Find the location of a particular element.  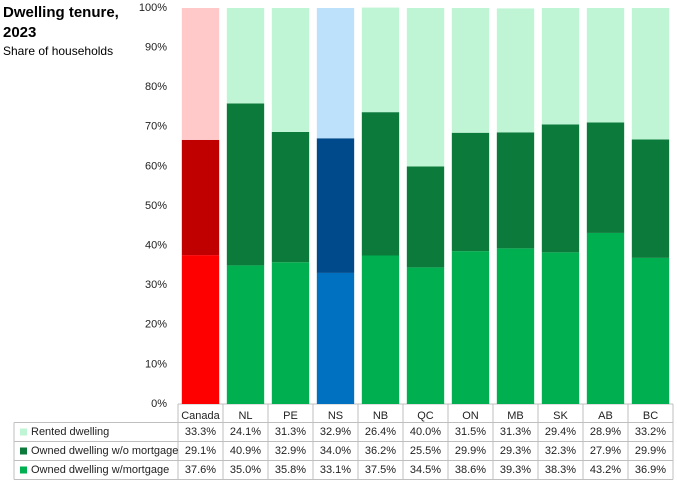

y-tick-label: 50% is located at coordinates (156, 206).